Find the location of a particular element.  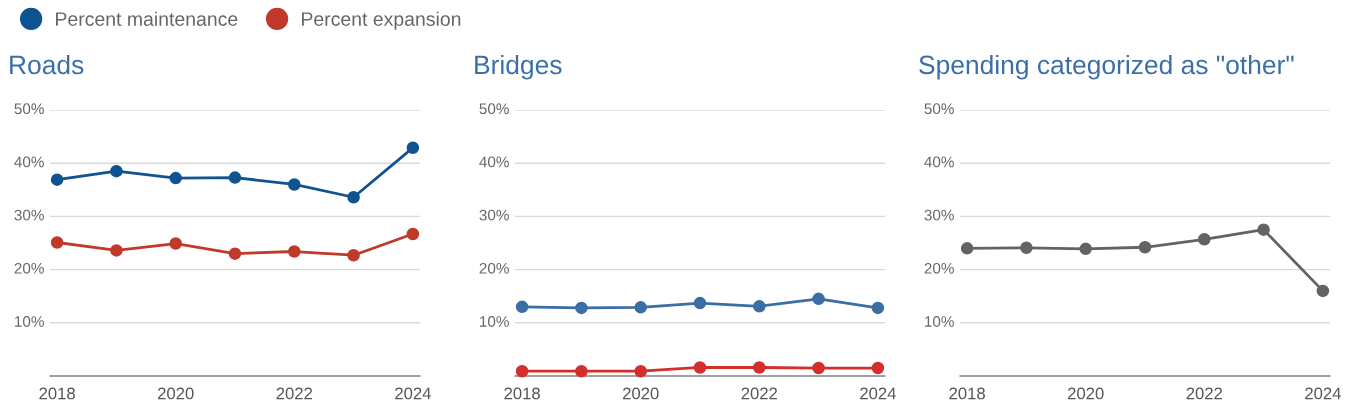

legend-label: Percent expansion is located at coordinates (381, 20).